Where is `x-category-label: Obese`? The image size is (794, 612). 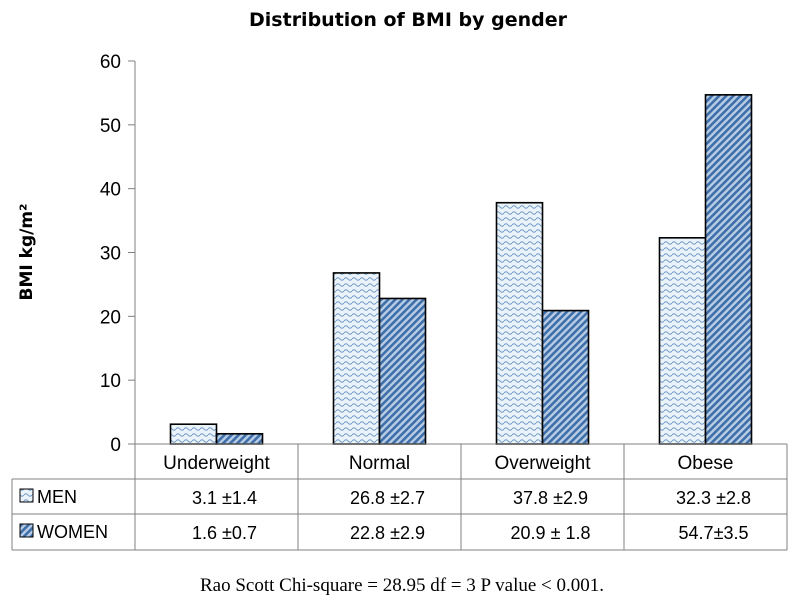
x-category-label: Obese is located at coordinates (706, 463).